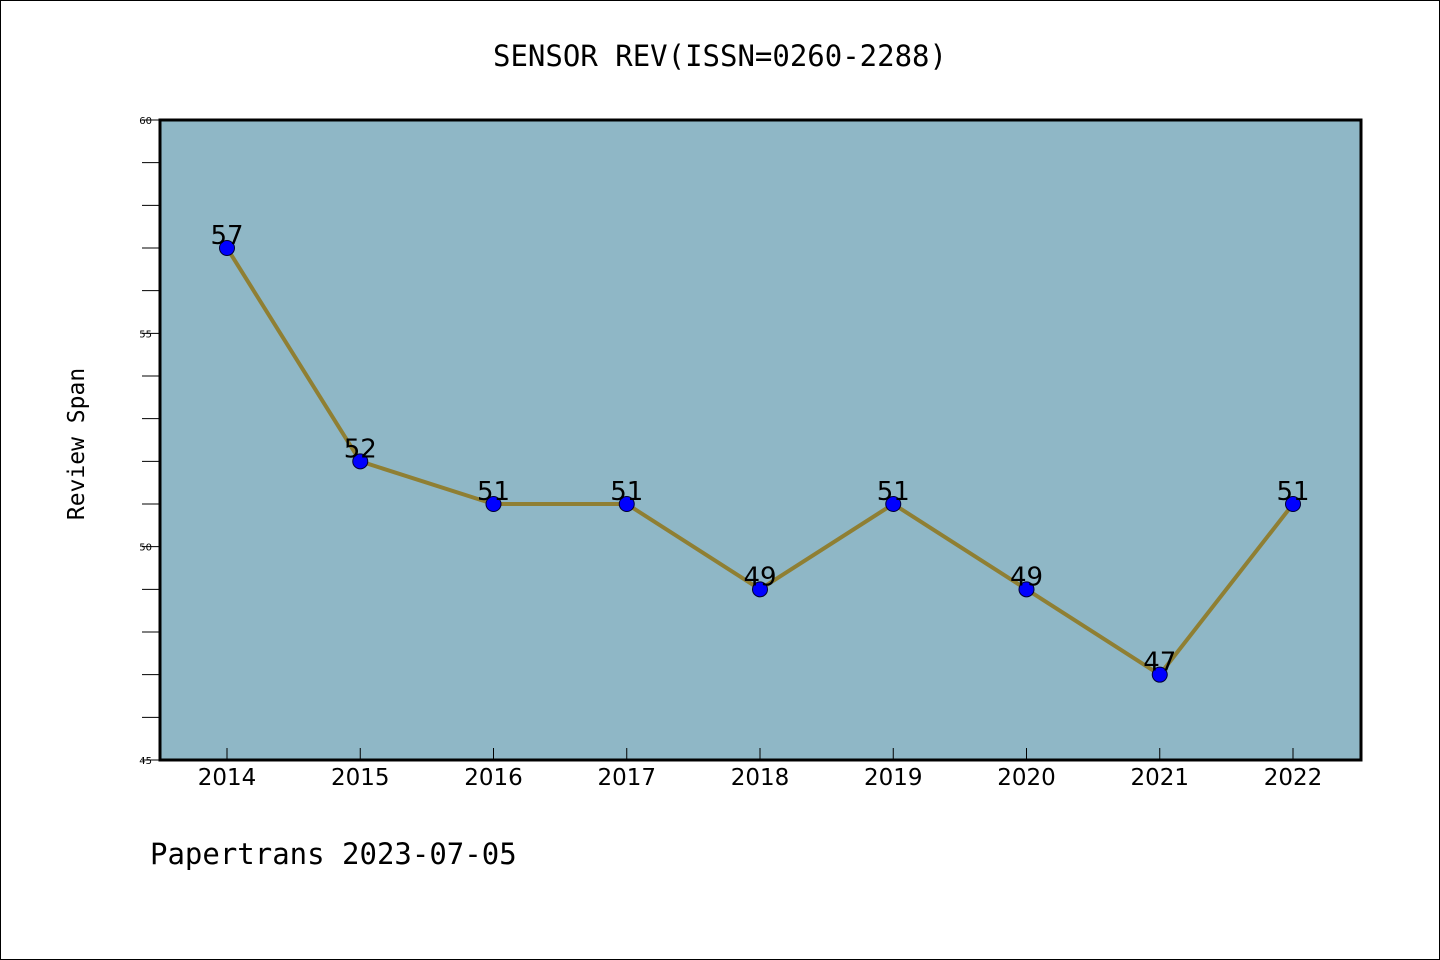  What do you see at coordinates (360, 449) in the screenshot?
I see `data-label: 52` at bounding box center [360, 449].